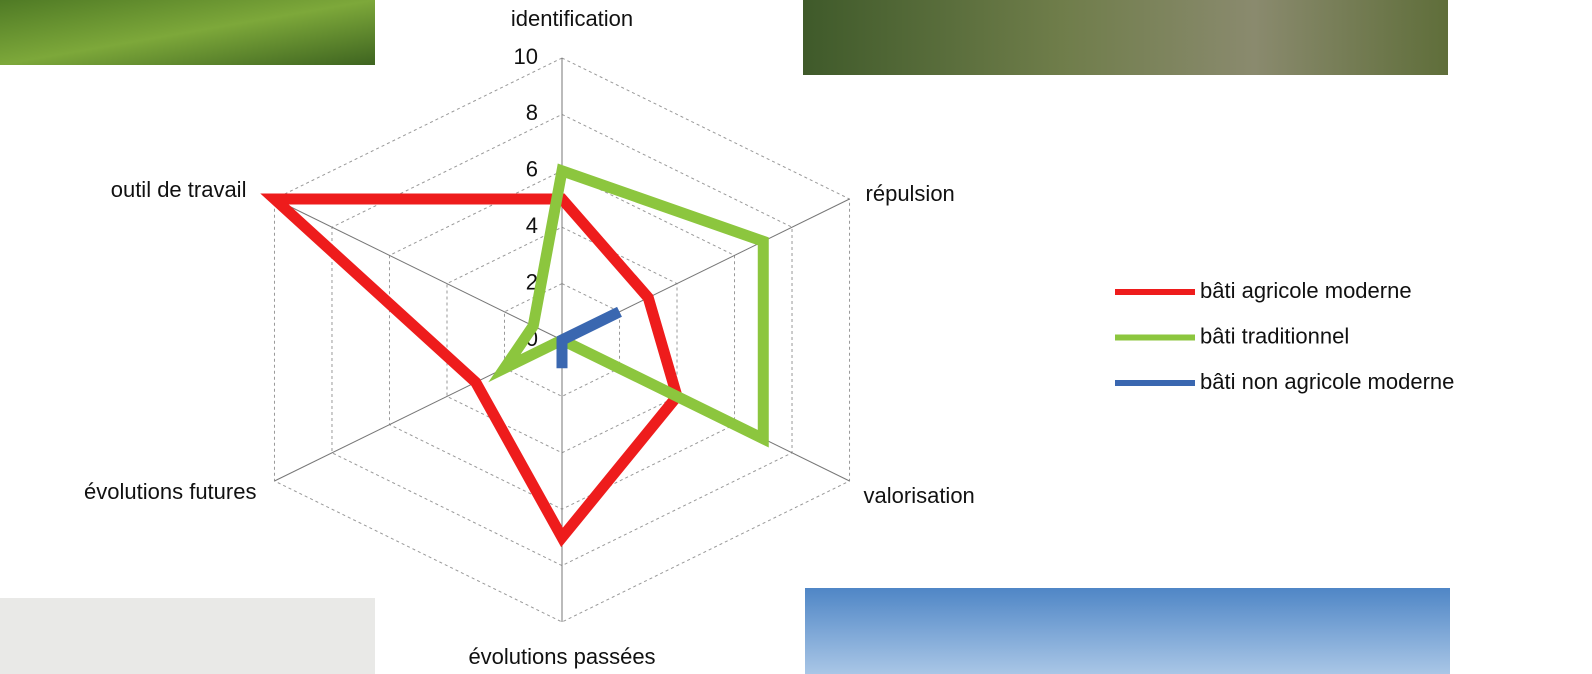 The height and width of the screenshot is (674, 1592). What do you see at coordinates (561, 656) in the screenshot?
I see `category-label: évolutions passées` at bounding box center [561, 656].